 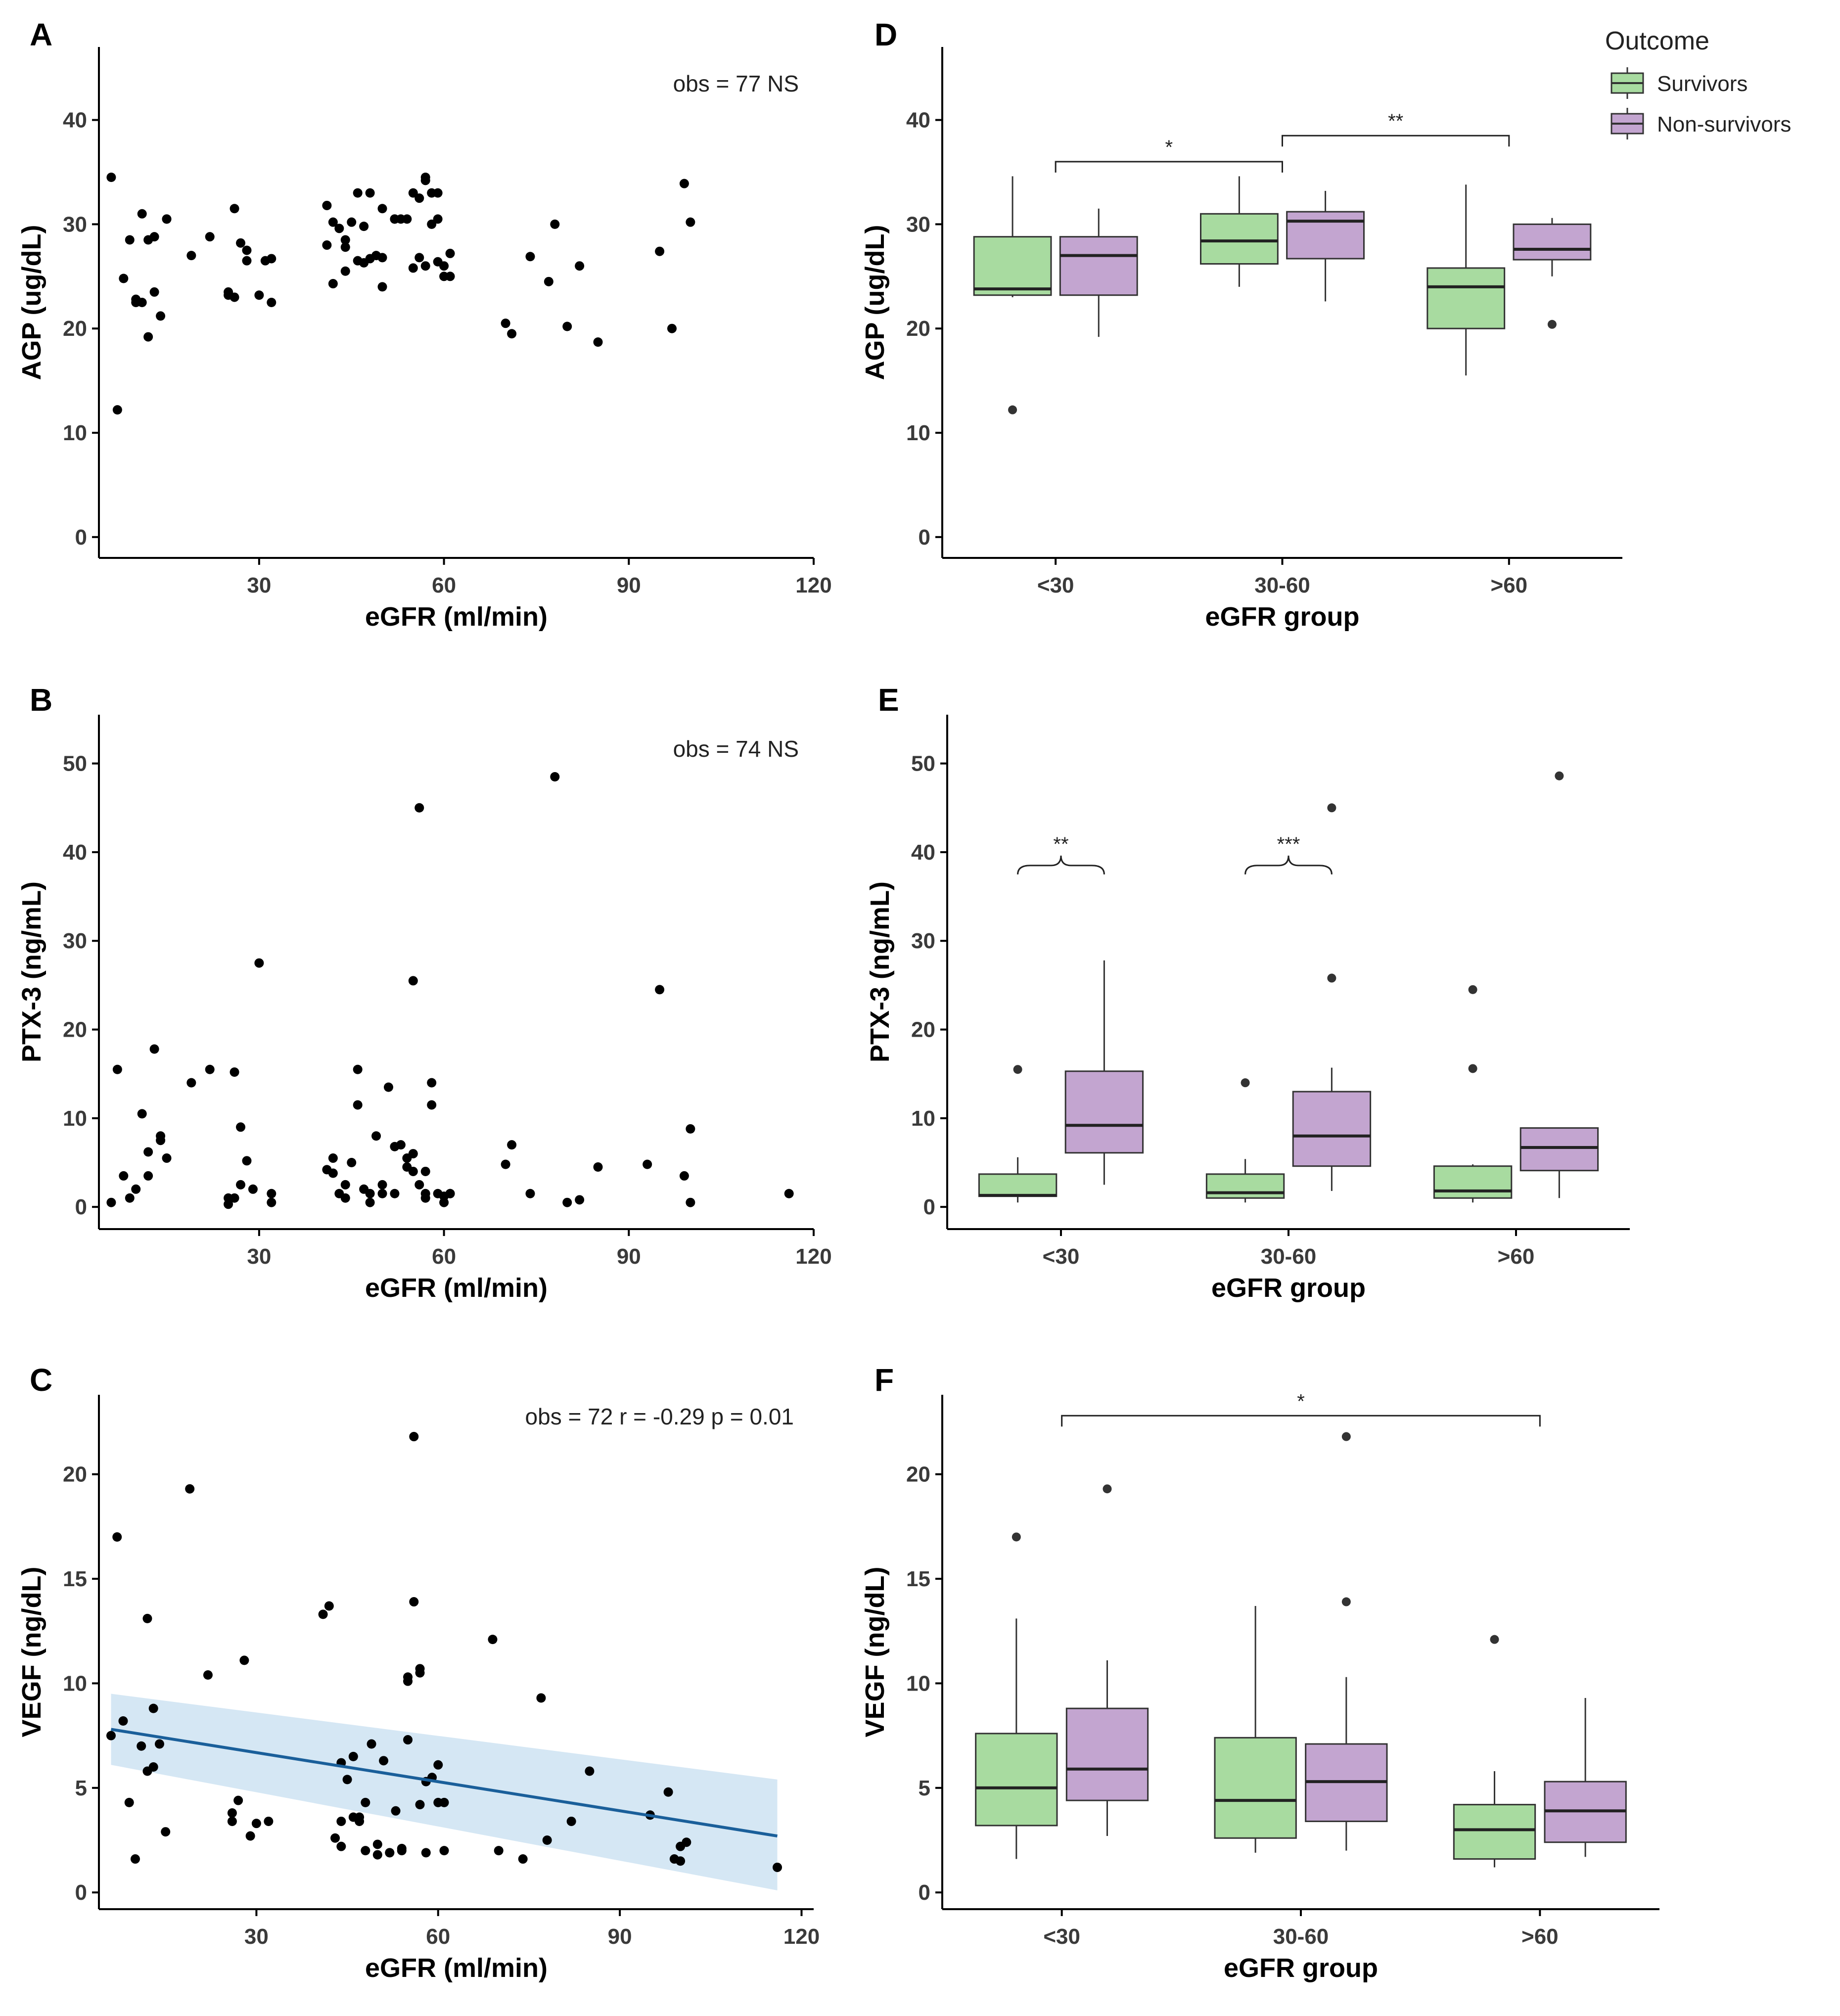 What do you see at coordinates (75, 1475) in the screenshot?
I see `y-tick-label: 20` at bounding box center [75, 1475].